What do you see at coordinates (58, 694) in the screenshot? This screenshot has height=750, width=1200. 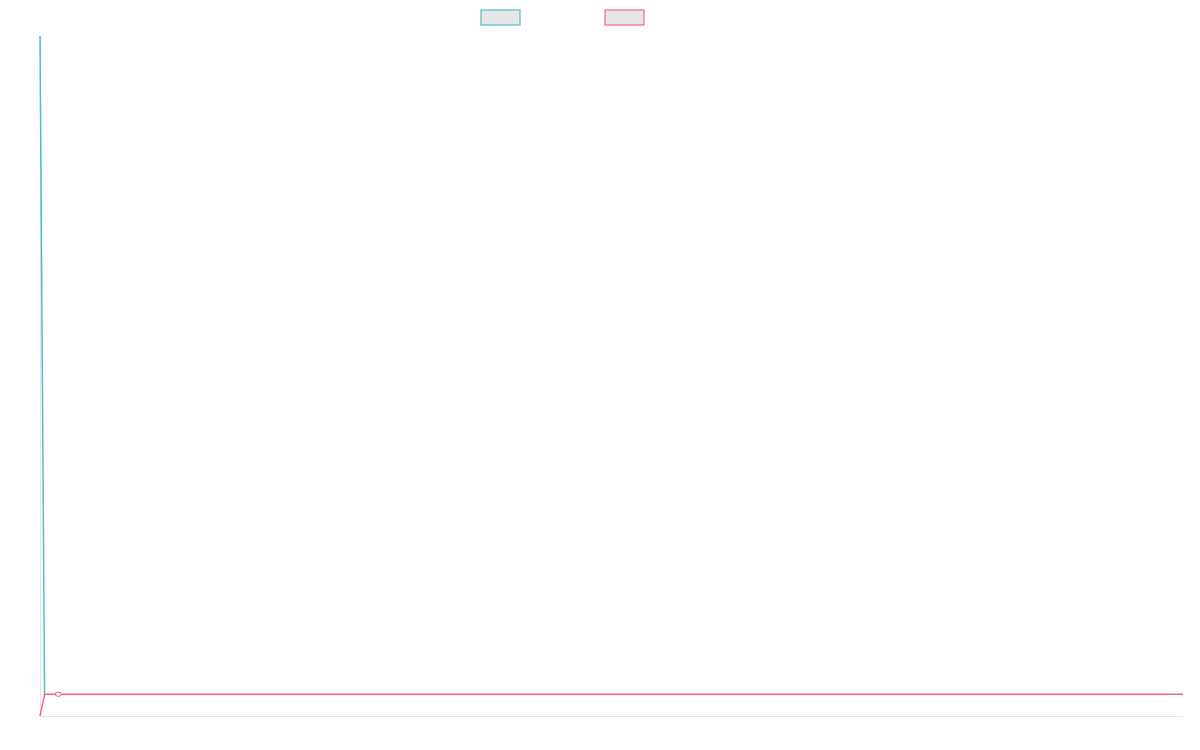 I see `series-2-point` at bounding box center [58, 694].